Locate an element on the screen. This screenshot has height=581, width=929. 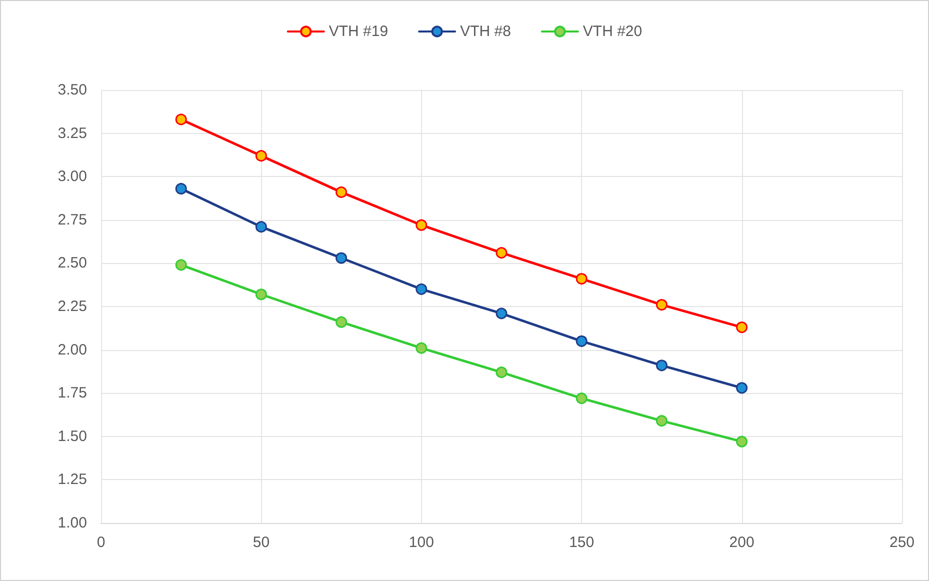
x-tick-label: 250 is located at coordinates (902, 542).